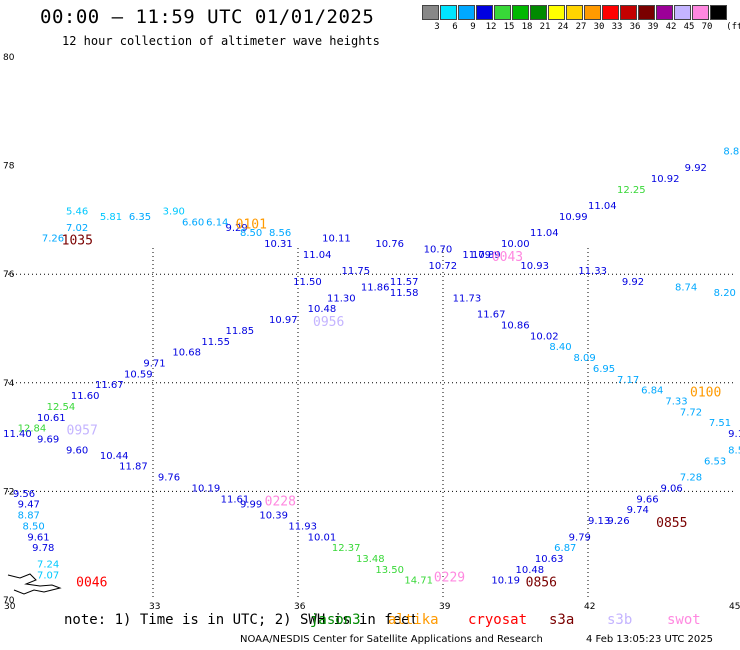 This screenshot has height=650, width=740. What do you see at coordinates (154, 607) in the screenshot?
I see `longitude-label: 33` at bounding box center [154, 607].